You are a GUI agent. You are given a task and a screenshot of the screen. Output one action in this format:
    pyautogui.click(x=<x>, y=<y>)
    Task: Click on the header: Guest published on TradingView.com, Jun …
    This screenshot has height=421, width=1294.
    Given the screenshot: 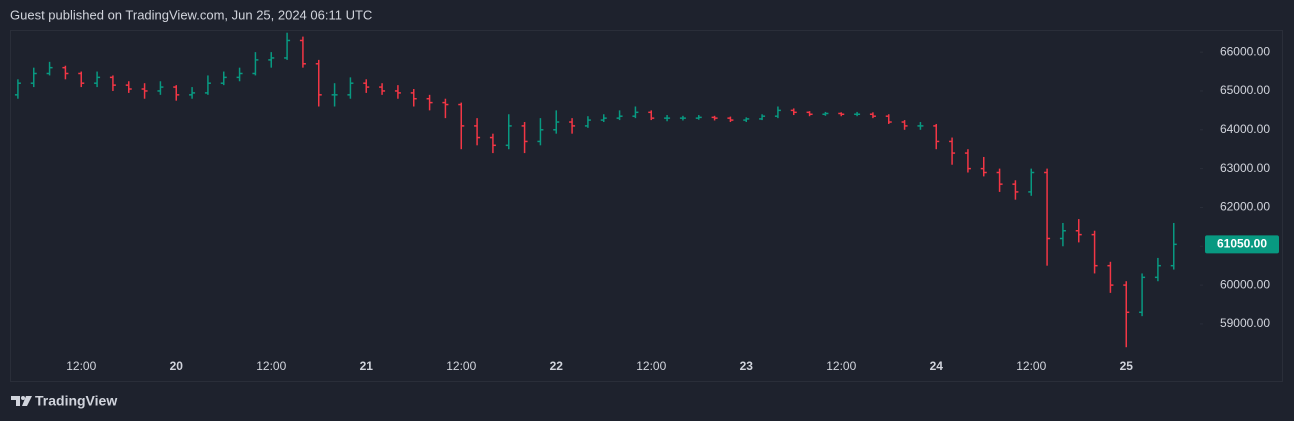 What is the action you would take?
    pyautogui.click(x=191, y=14)
    